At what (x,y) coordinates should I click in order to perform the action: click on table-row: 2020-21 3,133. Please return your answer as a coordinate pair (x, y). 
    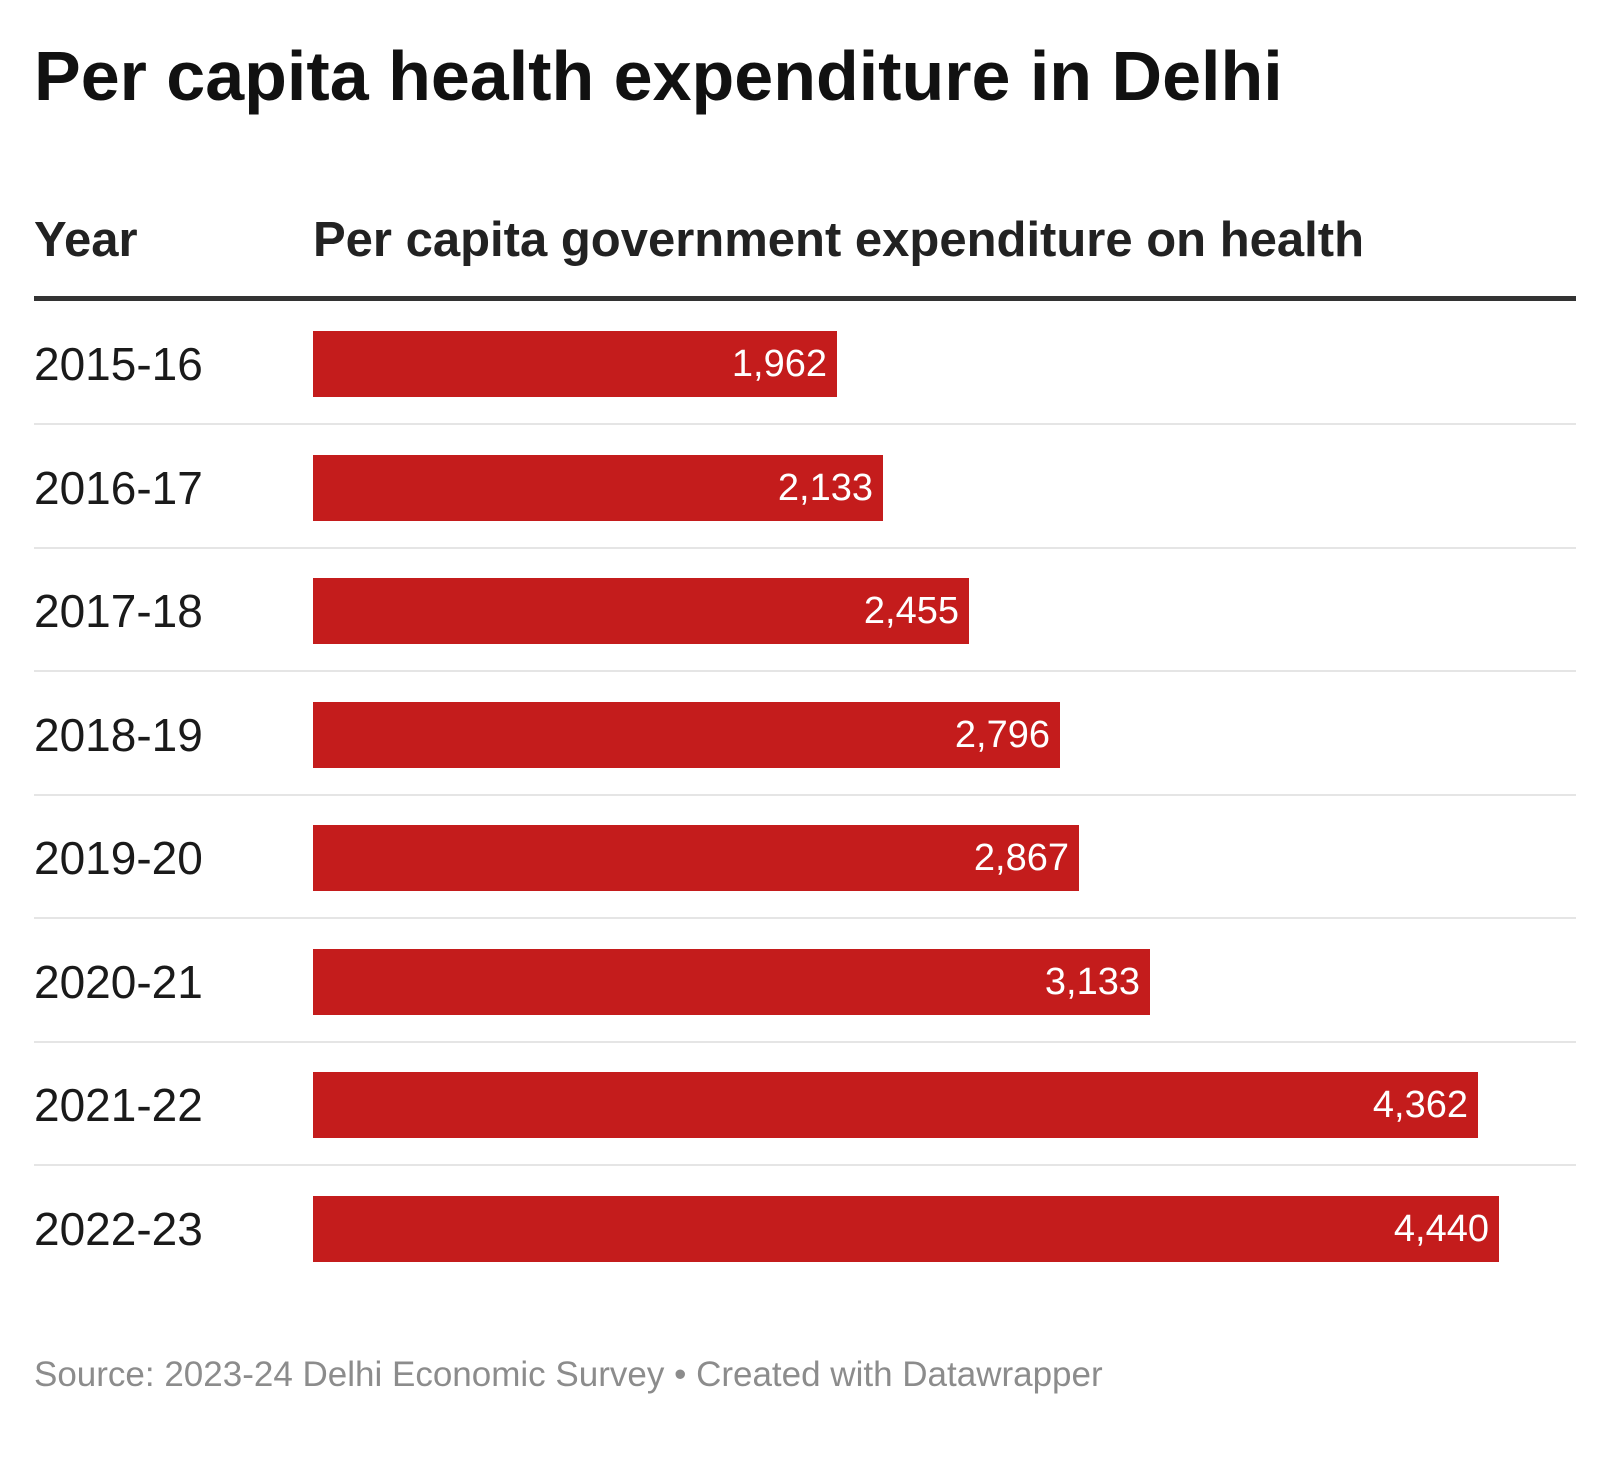
    Looking at the image, I should click on (800, 980).